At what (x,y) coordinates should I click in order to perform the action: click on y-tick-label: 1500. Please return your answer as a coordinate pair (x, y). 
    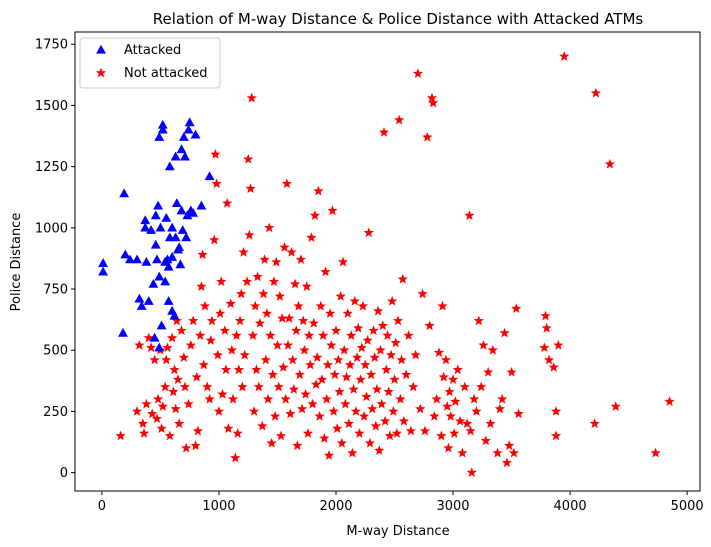
    Looking at the image, I should click on (51, 106).